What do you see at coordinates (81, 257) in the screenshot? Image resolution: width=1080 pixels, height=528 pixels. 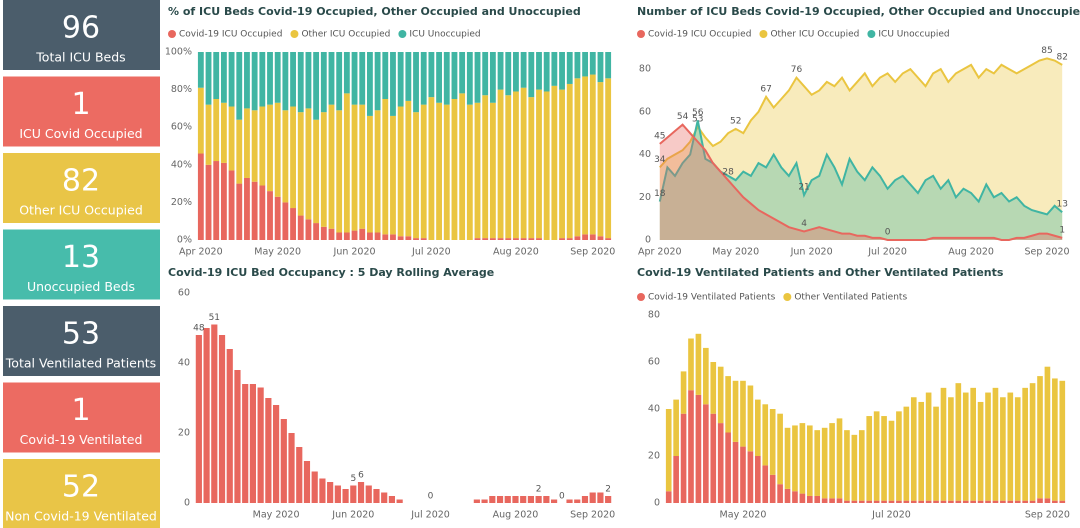 I see `kpi-value: 13` at bounding box center [81, 257].